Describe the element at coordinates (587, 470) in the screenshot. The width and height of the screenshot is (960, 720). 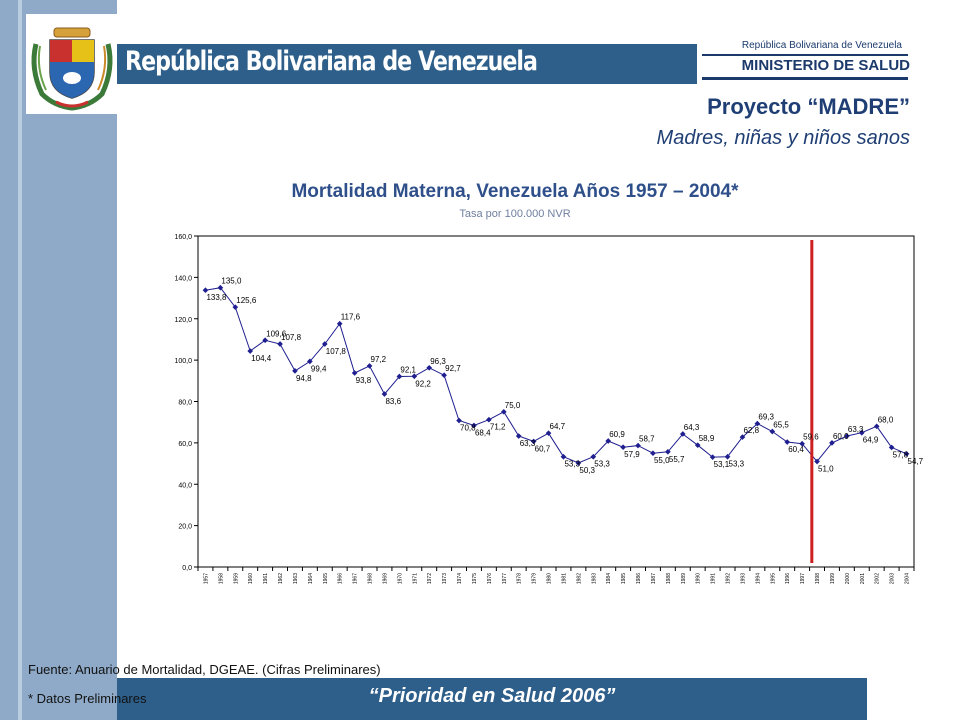
I see `data-label: 50,3` at that location.